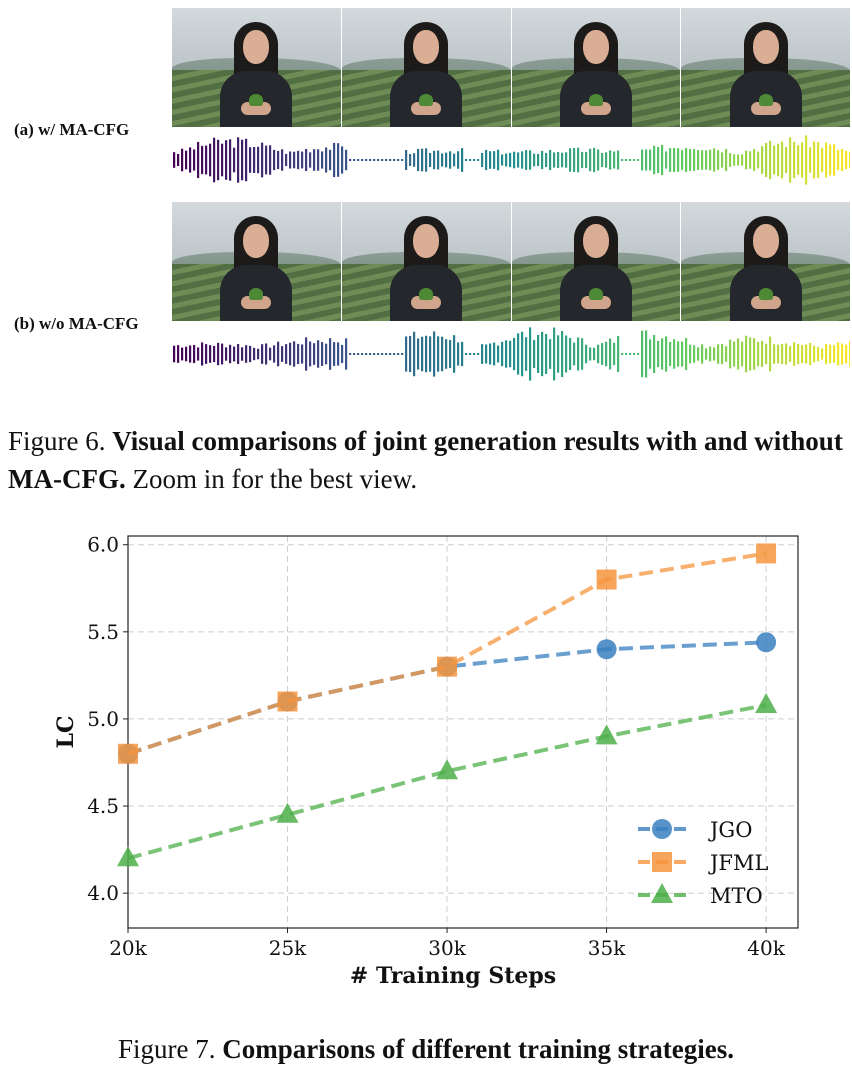  Describe the element at coordinates (730, 830) in the screenshot. I see `legend-label: JGO` at that location.